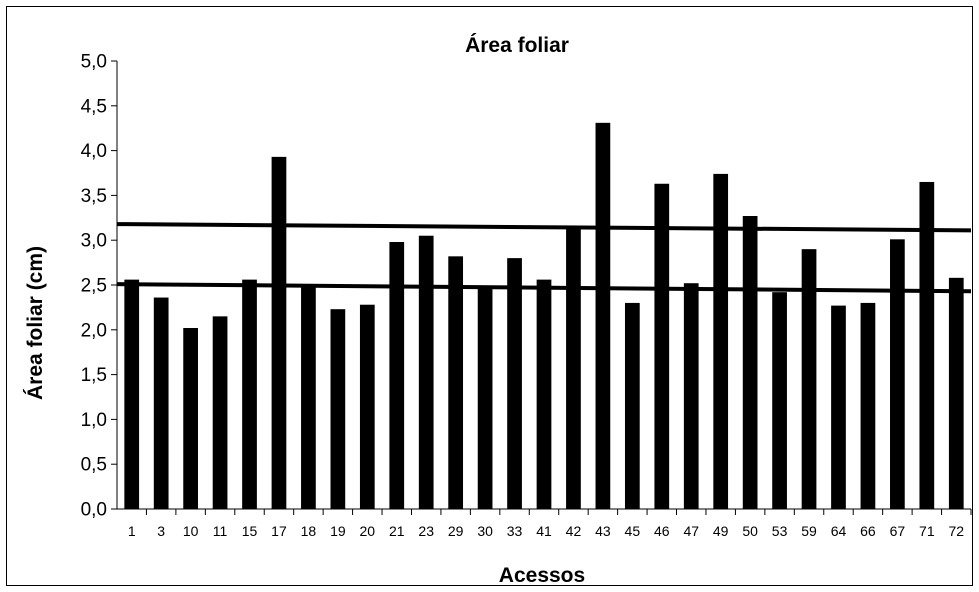 This screenshot has height=592, width=979. What do you see at coordinates (94, 420) in the screenshot?
I see `y-tick-label: 1,0` at bounding box center [94, 420].